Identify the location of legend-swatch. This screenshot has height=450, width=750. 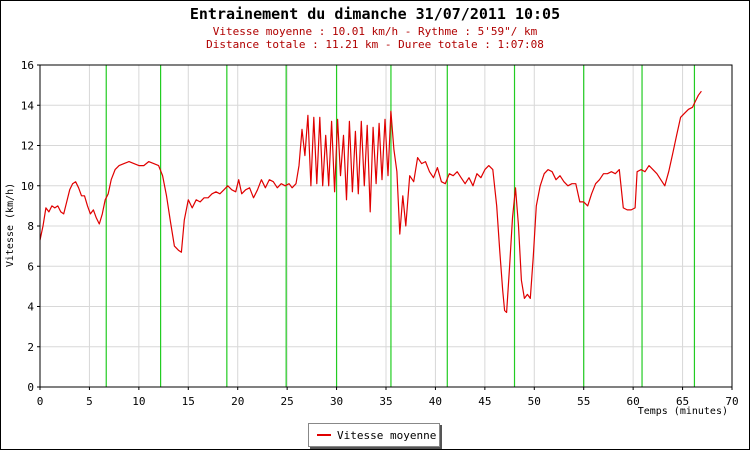
(324, 435).